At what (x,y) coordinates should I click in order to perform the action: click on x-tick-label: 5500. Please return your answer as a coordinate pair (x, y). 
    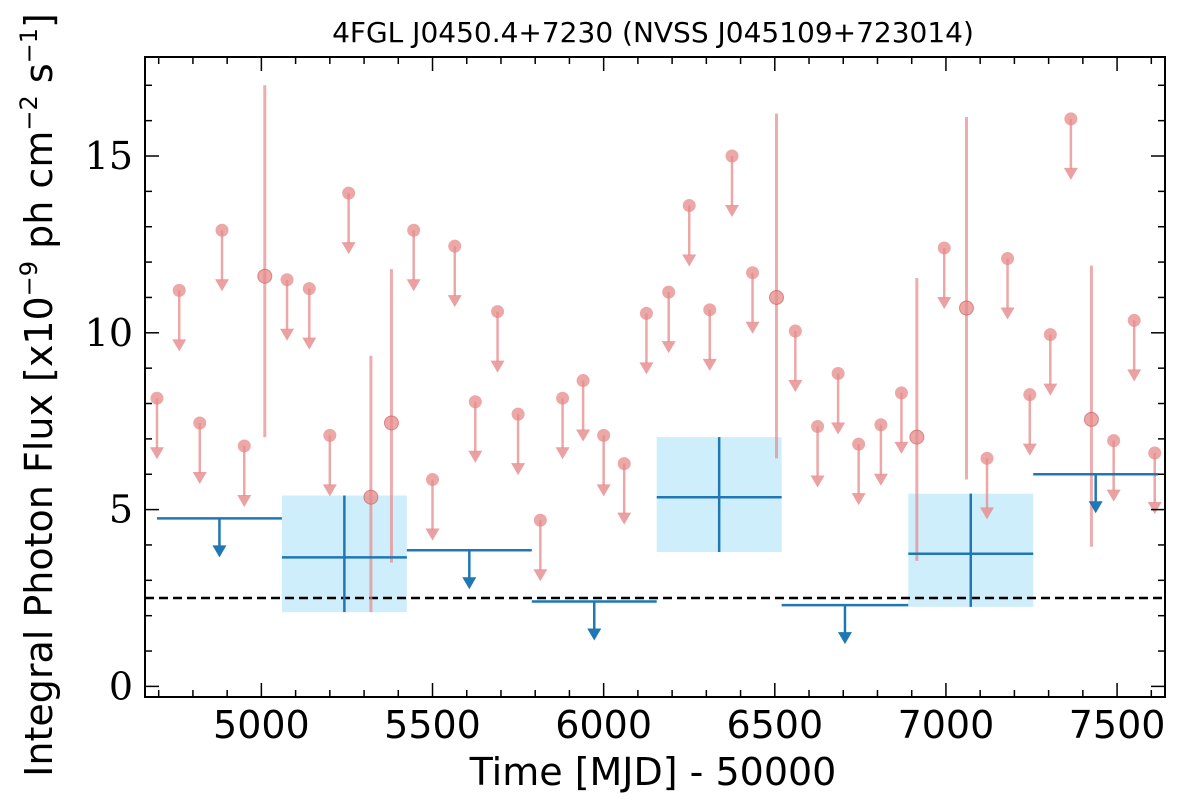
    Looking at the image, I should click on (432, 725).